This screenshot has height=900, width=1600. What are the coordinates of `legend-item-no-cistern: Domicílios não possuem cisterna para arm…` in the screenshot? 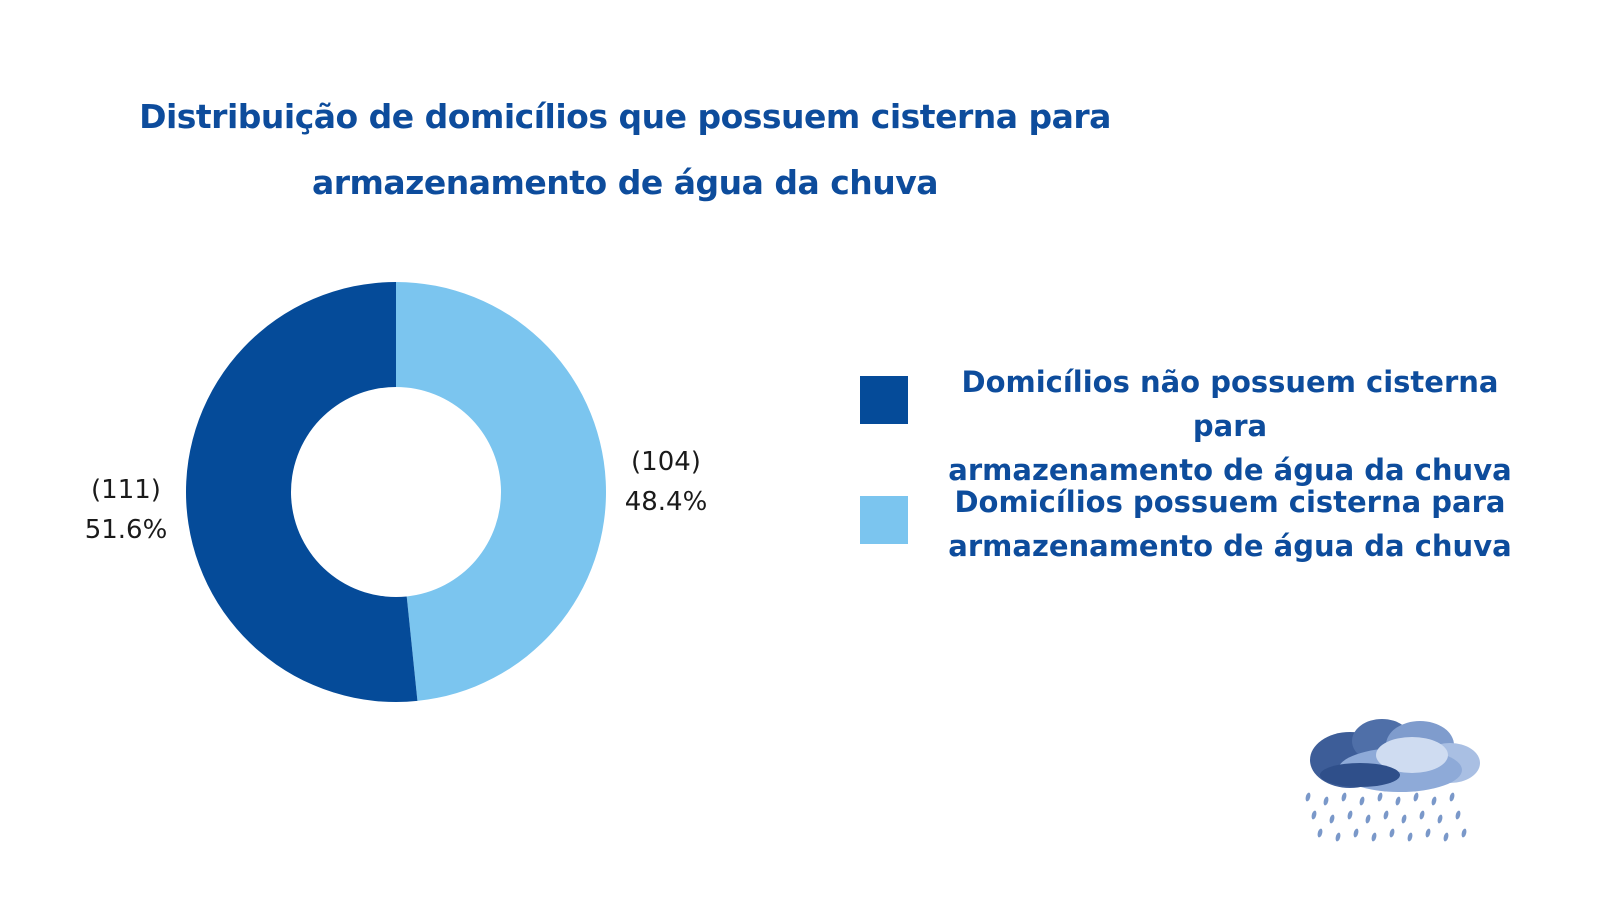 It's located at (1220, 423).